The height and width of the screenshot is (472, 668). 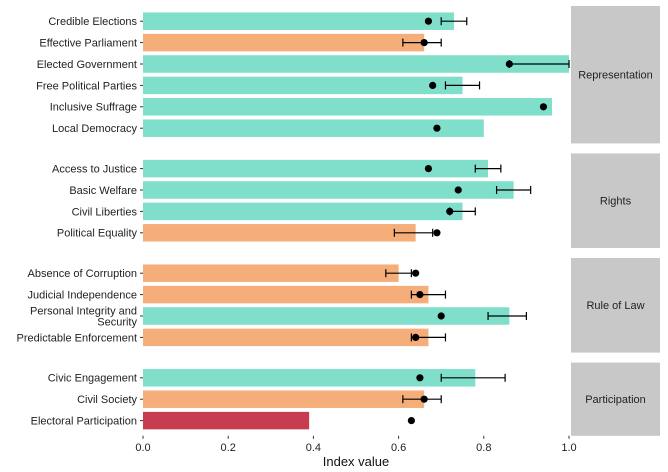 What do you see at coordinates (356, 444) in the screenshot?
I see `x-axis: 0.0 0.2 0.4 0.6 0.8 1.0` at bounding box center [356, 444].